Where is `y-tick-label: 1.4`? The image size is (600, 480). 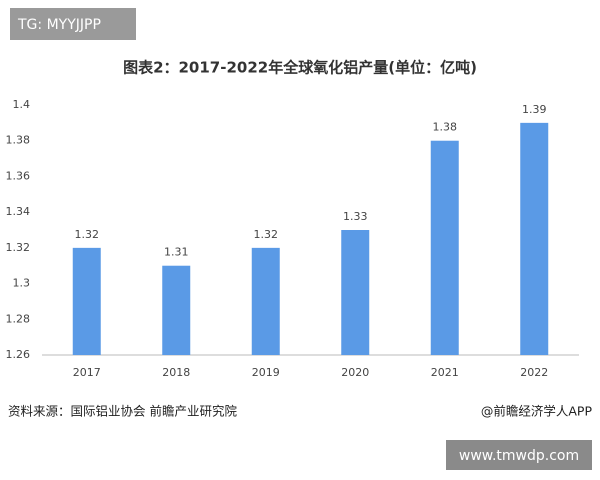
y-tick-label: 1.4 is located at coordinates (22, 104).